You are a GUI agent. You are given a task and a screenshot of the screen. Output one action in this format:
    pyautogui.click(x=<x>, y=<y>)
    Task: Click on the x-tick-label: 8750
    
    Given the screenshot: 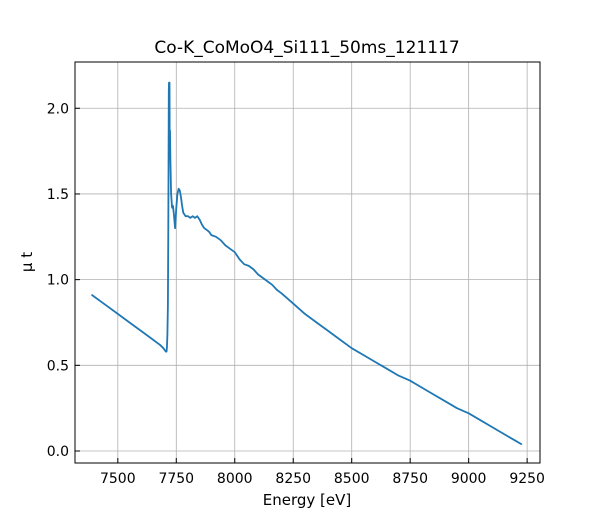 What is the action you would take?
    pyautogui.click(x=410, y=479)
    